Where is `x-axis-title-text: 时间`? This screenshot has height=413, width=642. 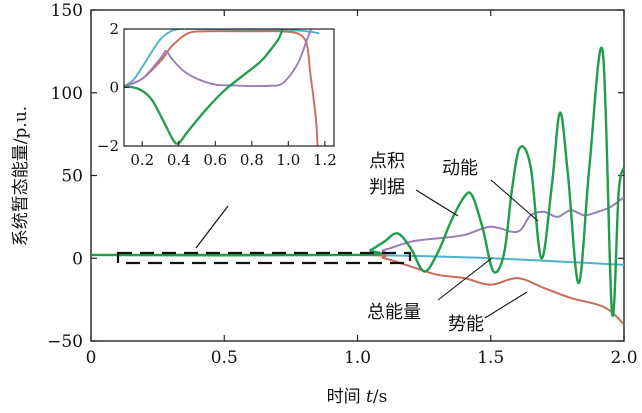 x-axis-title-text: 时间 is located at coordinates (344, 397).